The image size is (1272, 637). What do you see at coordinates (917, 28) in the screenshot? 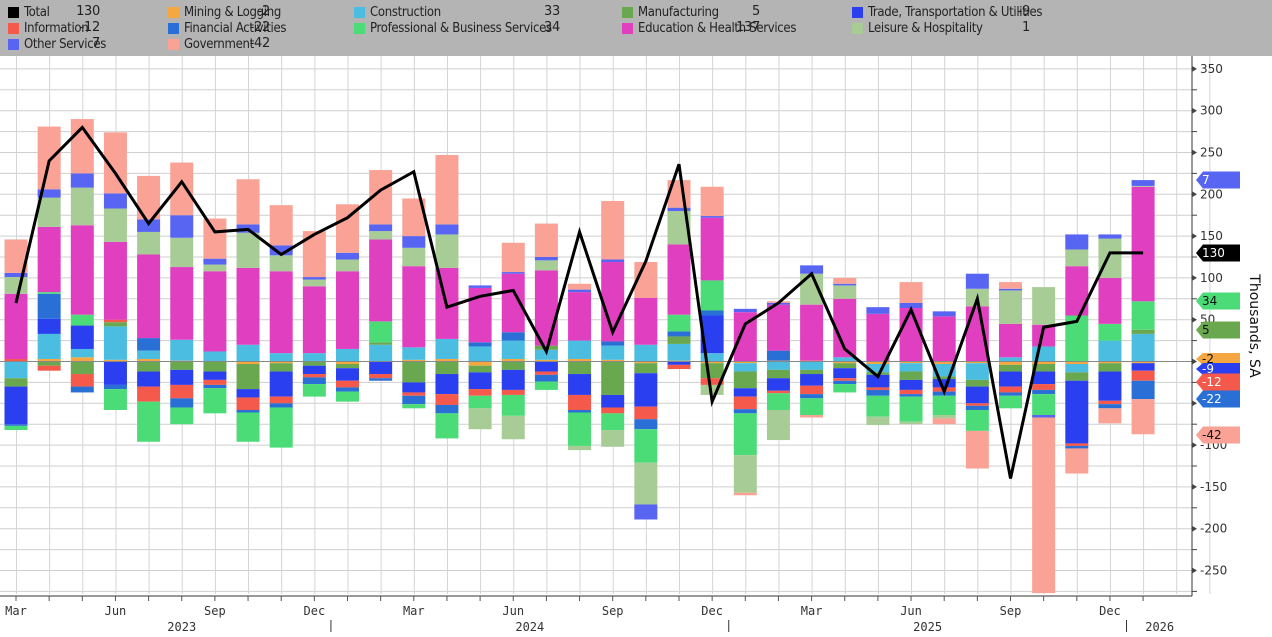
I see `legend-item-leisure: Leisure & Hospitality` at bounding box center [917, 28].